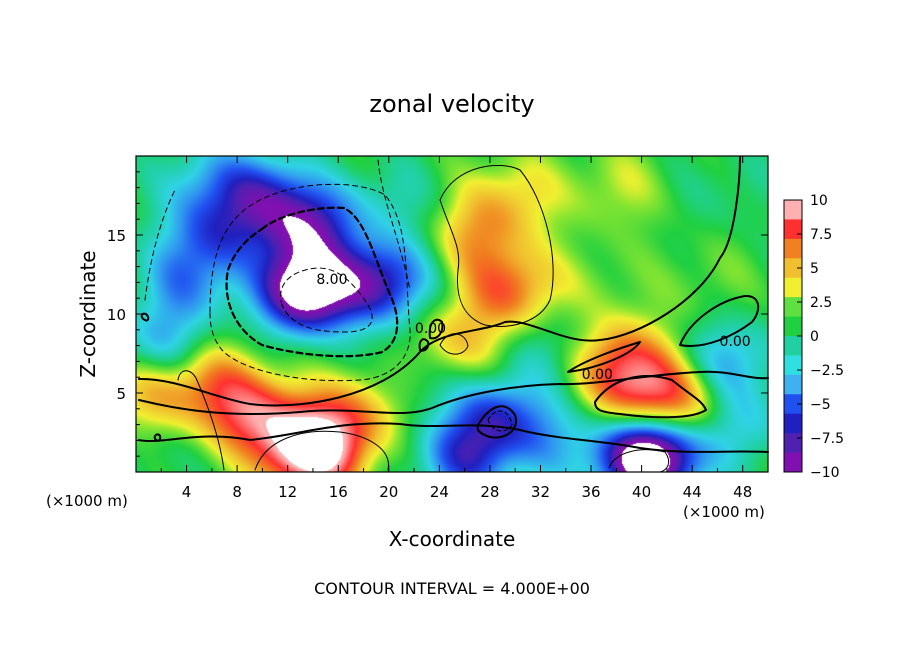 This screenshot has width=904, height=654. What do you see at coordinates (827, 371) in the screenshot?
I see `colorbar-tick-label: −2.5` at bounding box center [827, 371].